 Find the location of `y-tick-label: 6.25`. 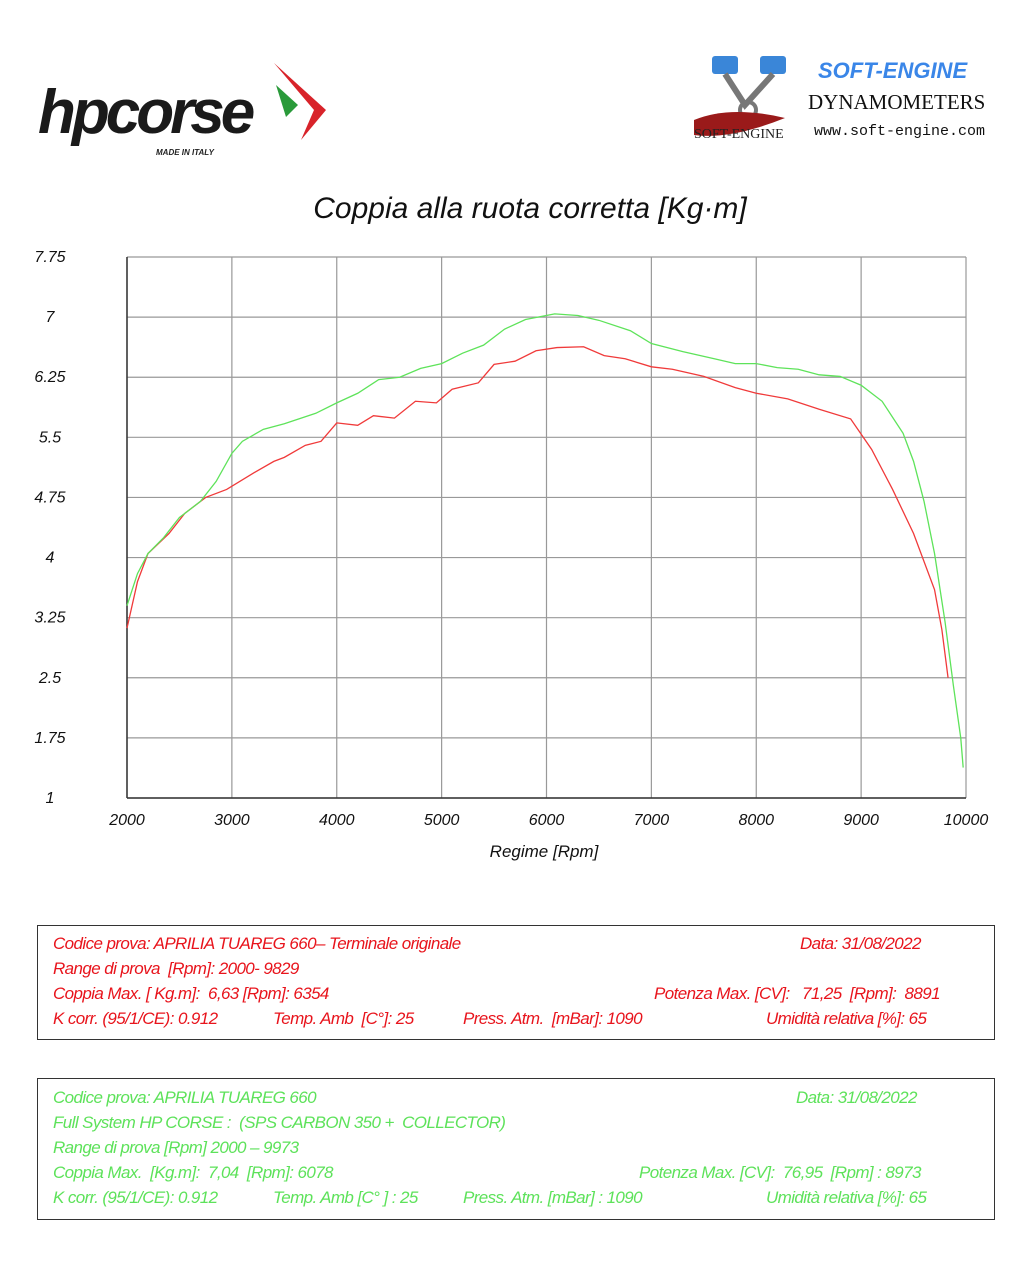

y-tick-label: 6.25 is located at coordinates (49, 377).